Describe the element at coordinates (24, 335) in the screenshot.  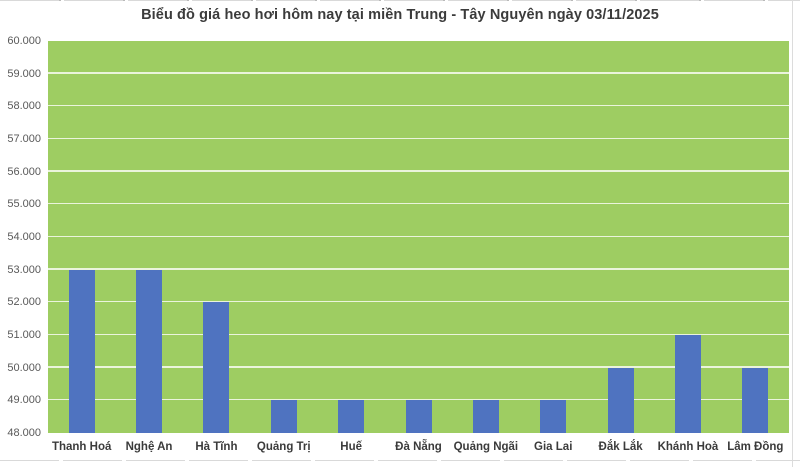
I see `y-tick-label: 51.000` at that location.